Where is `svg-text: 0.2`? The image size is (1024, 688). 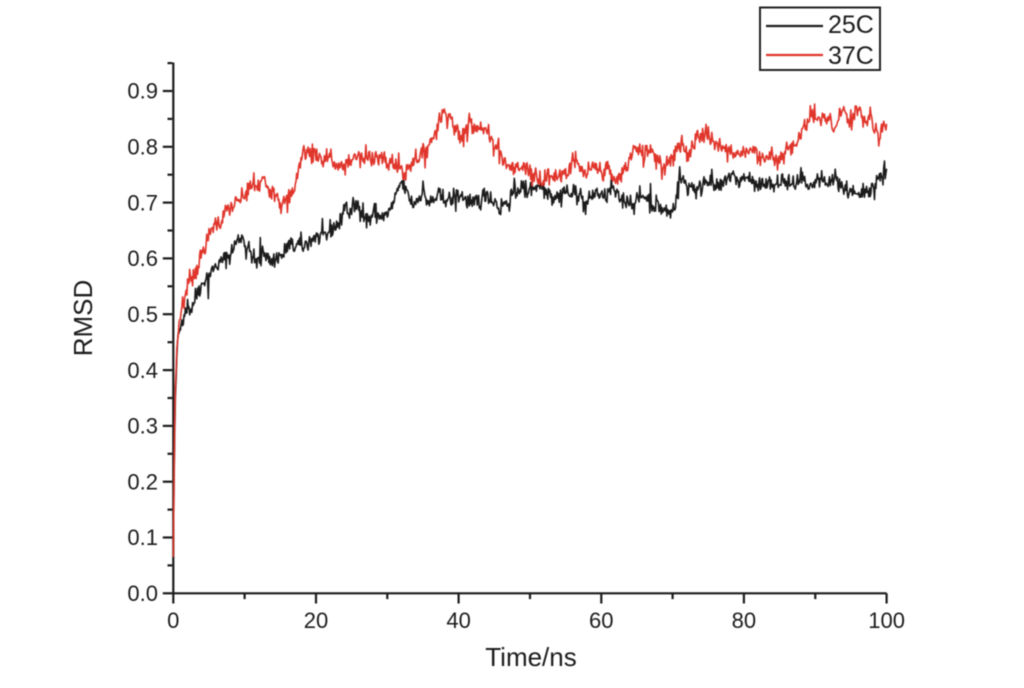 svg-text: 0.2 is located at coordinates (142, 481).